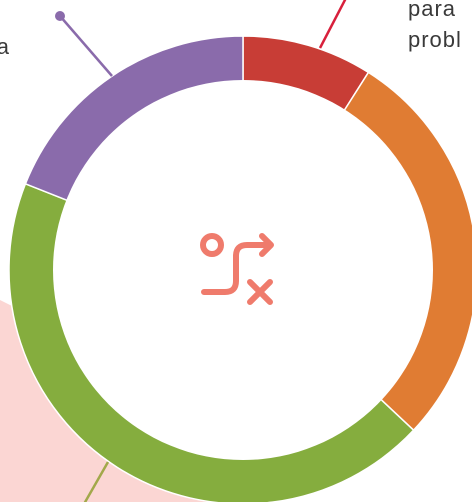 Image resolution: width=472 pixels, height=502 pixels. What do you see at coordinates (432, 10) in the screenshot?
I see `annotation: para` at bounding box center [432, 10].